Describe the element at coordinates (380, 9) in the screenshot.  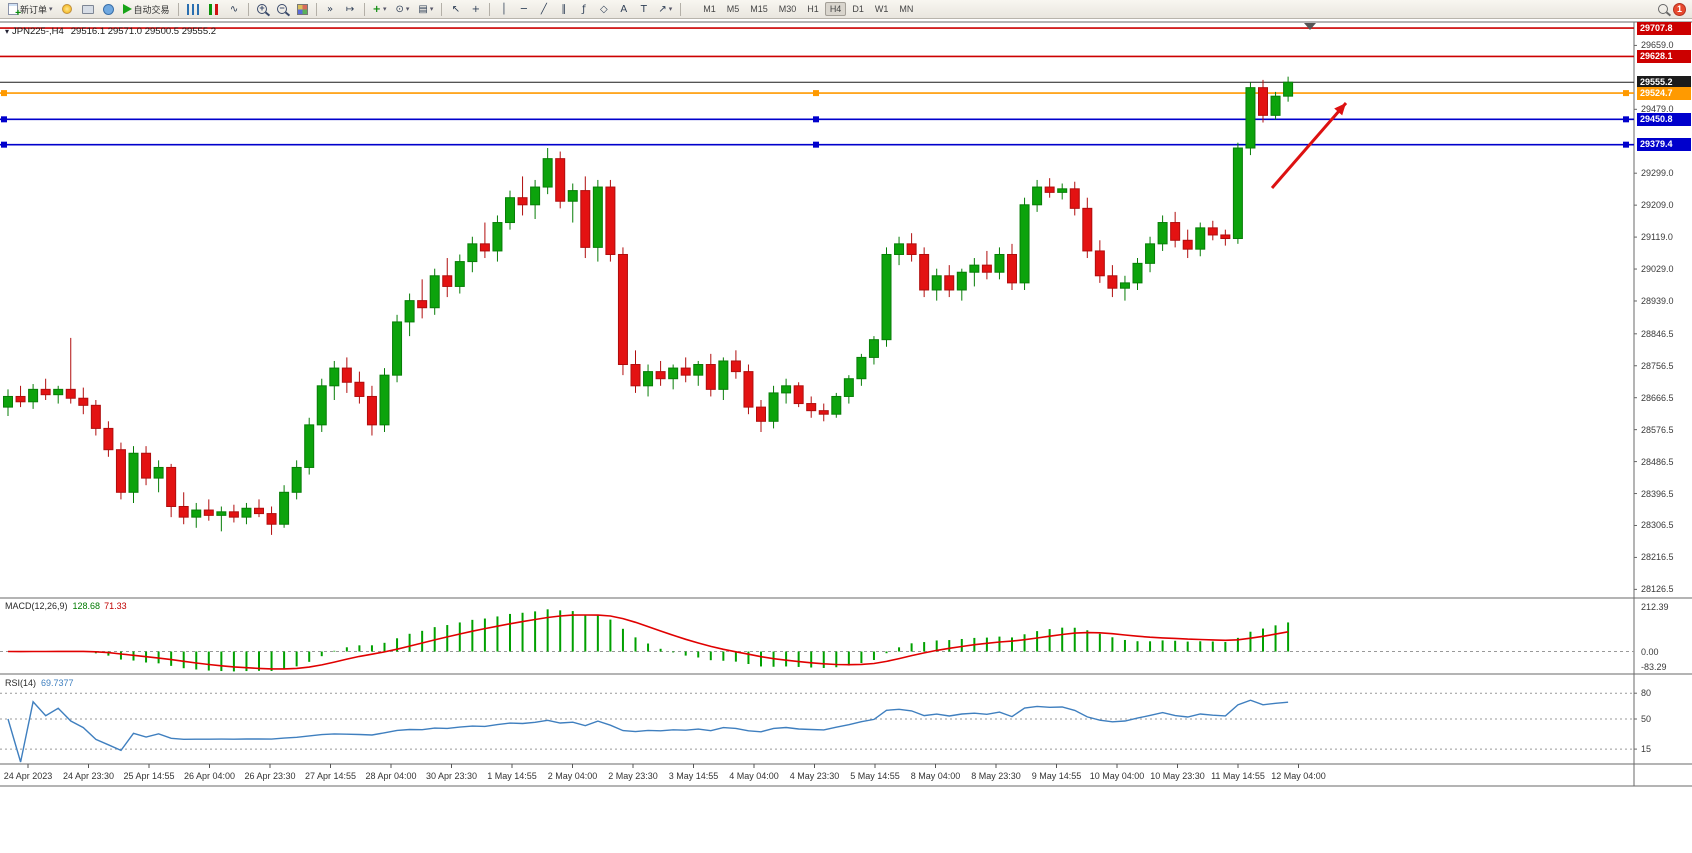
I see `indicators-button: + ▾` at that location.